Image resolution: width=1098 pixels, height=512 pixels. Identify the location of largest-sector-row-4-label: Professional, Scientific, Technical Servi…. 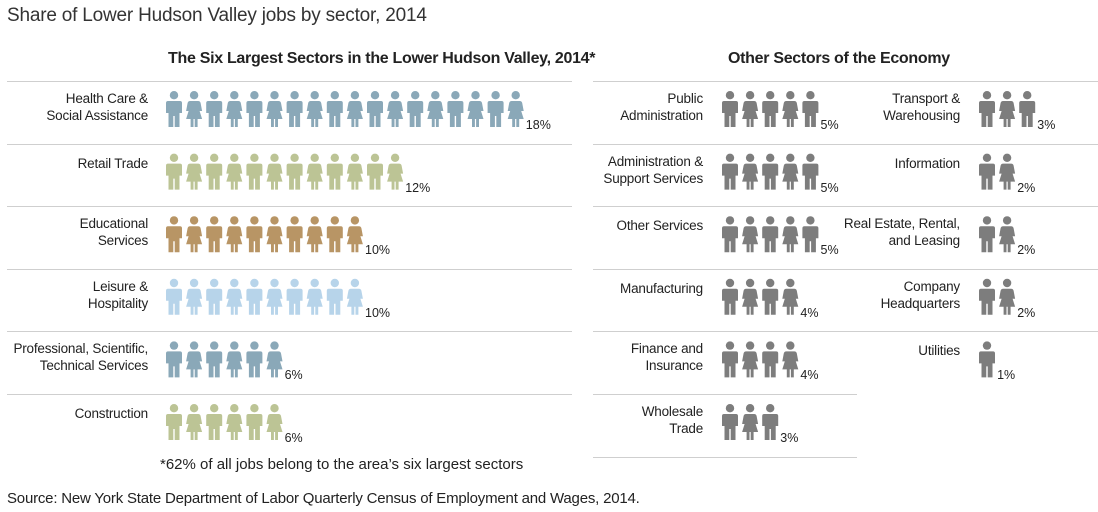
(80, 357).